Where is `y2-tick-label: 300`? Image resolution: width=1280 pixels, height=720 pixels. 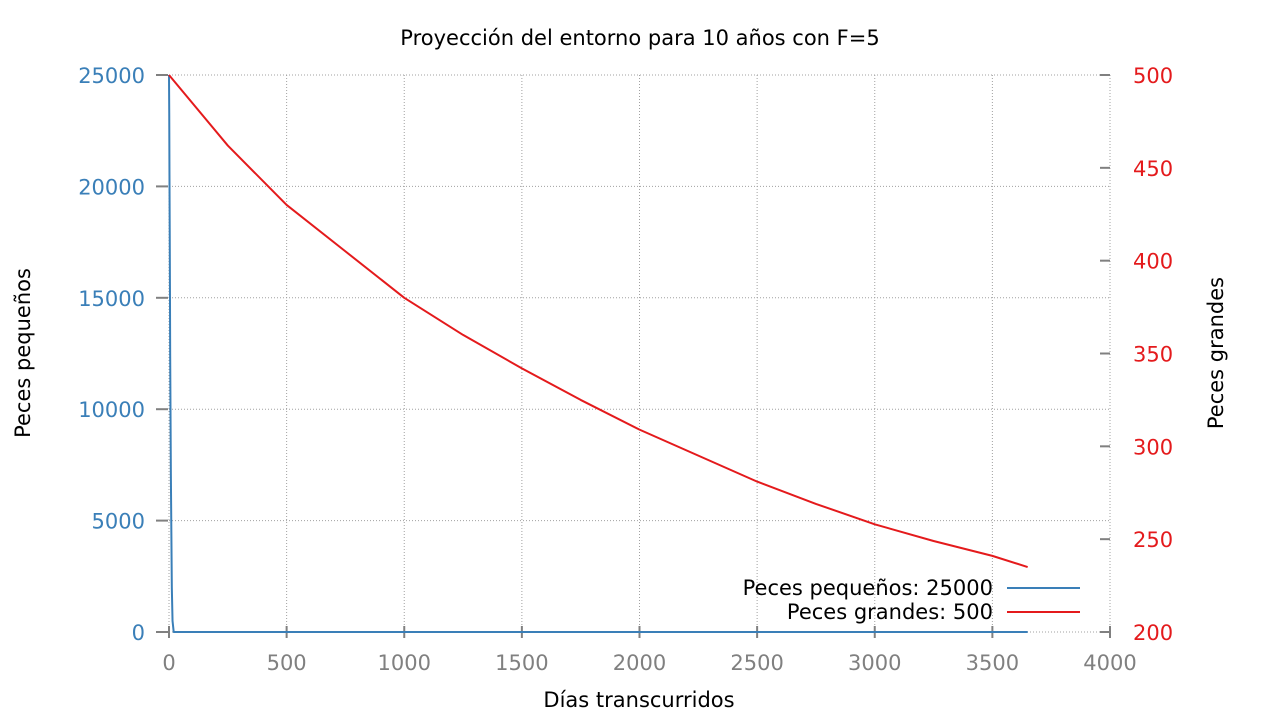 y2-tick-label: 300 is located at coordinates (1153, 447).